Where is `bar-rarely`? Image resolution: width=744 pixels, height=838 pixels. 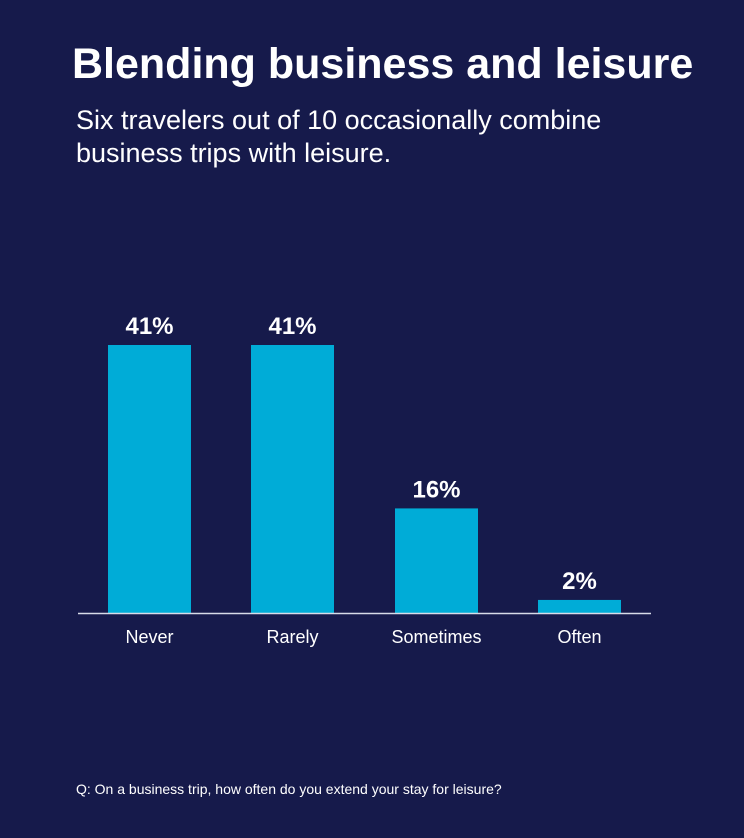 bar-rarely is located at coordinates (292, 479).